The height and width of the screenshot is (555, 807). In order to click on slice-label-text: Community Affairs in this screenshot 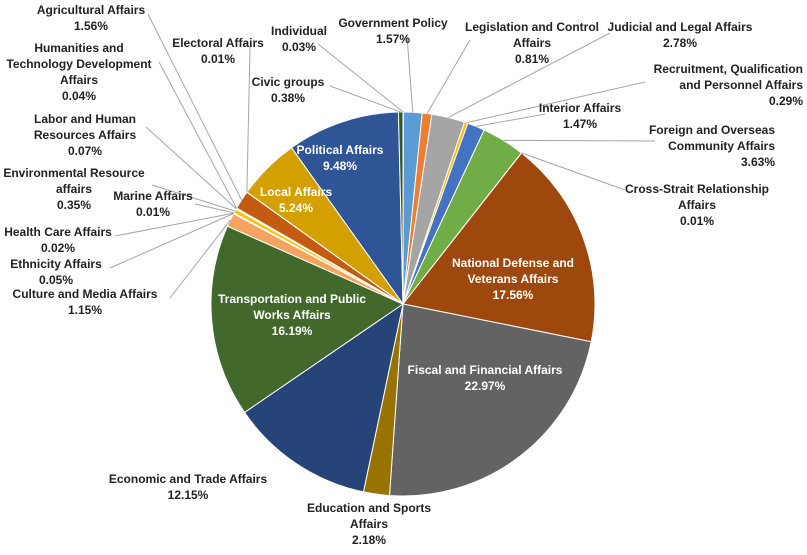, I will do `click(721, 146)`.